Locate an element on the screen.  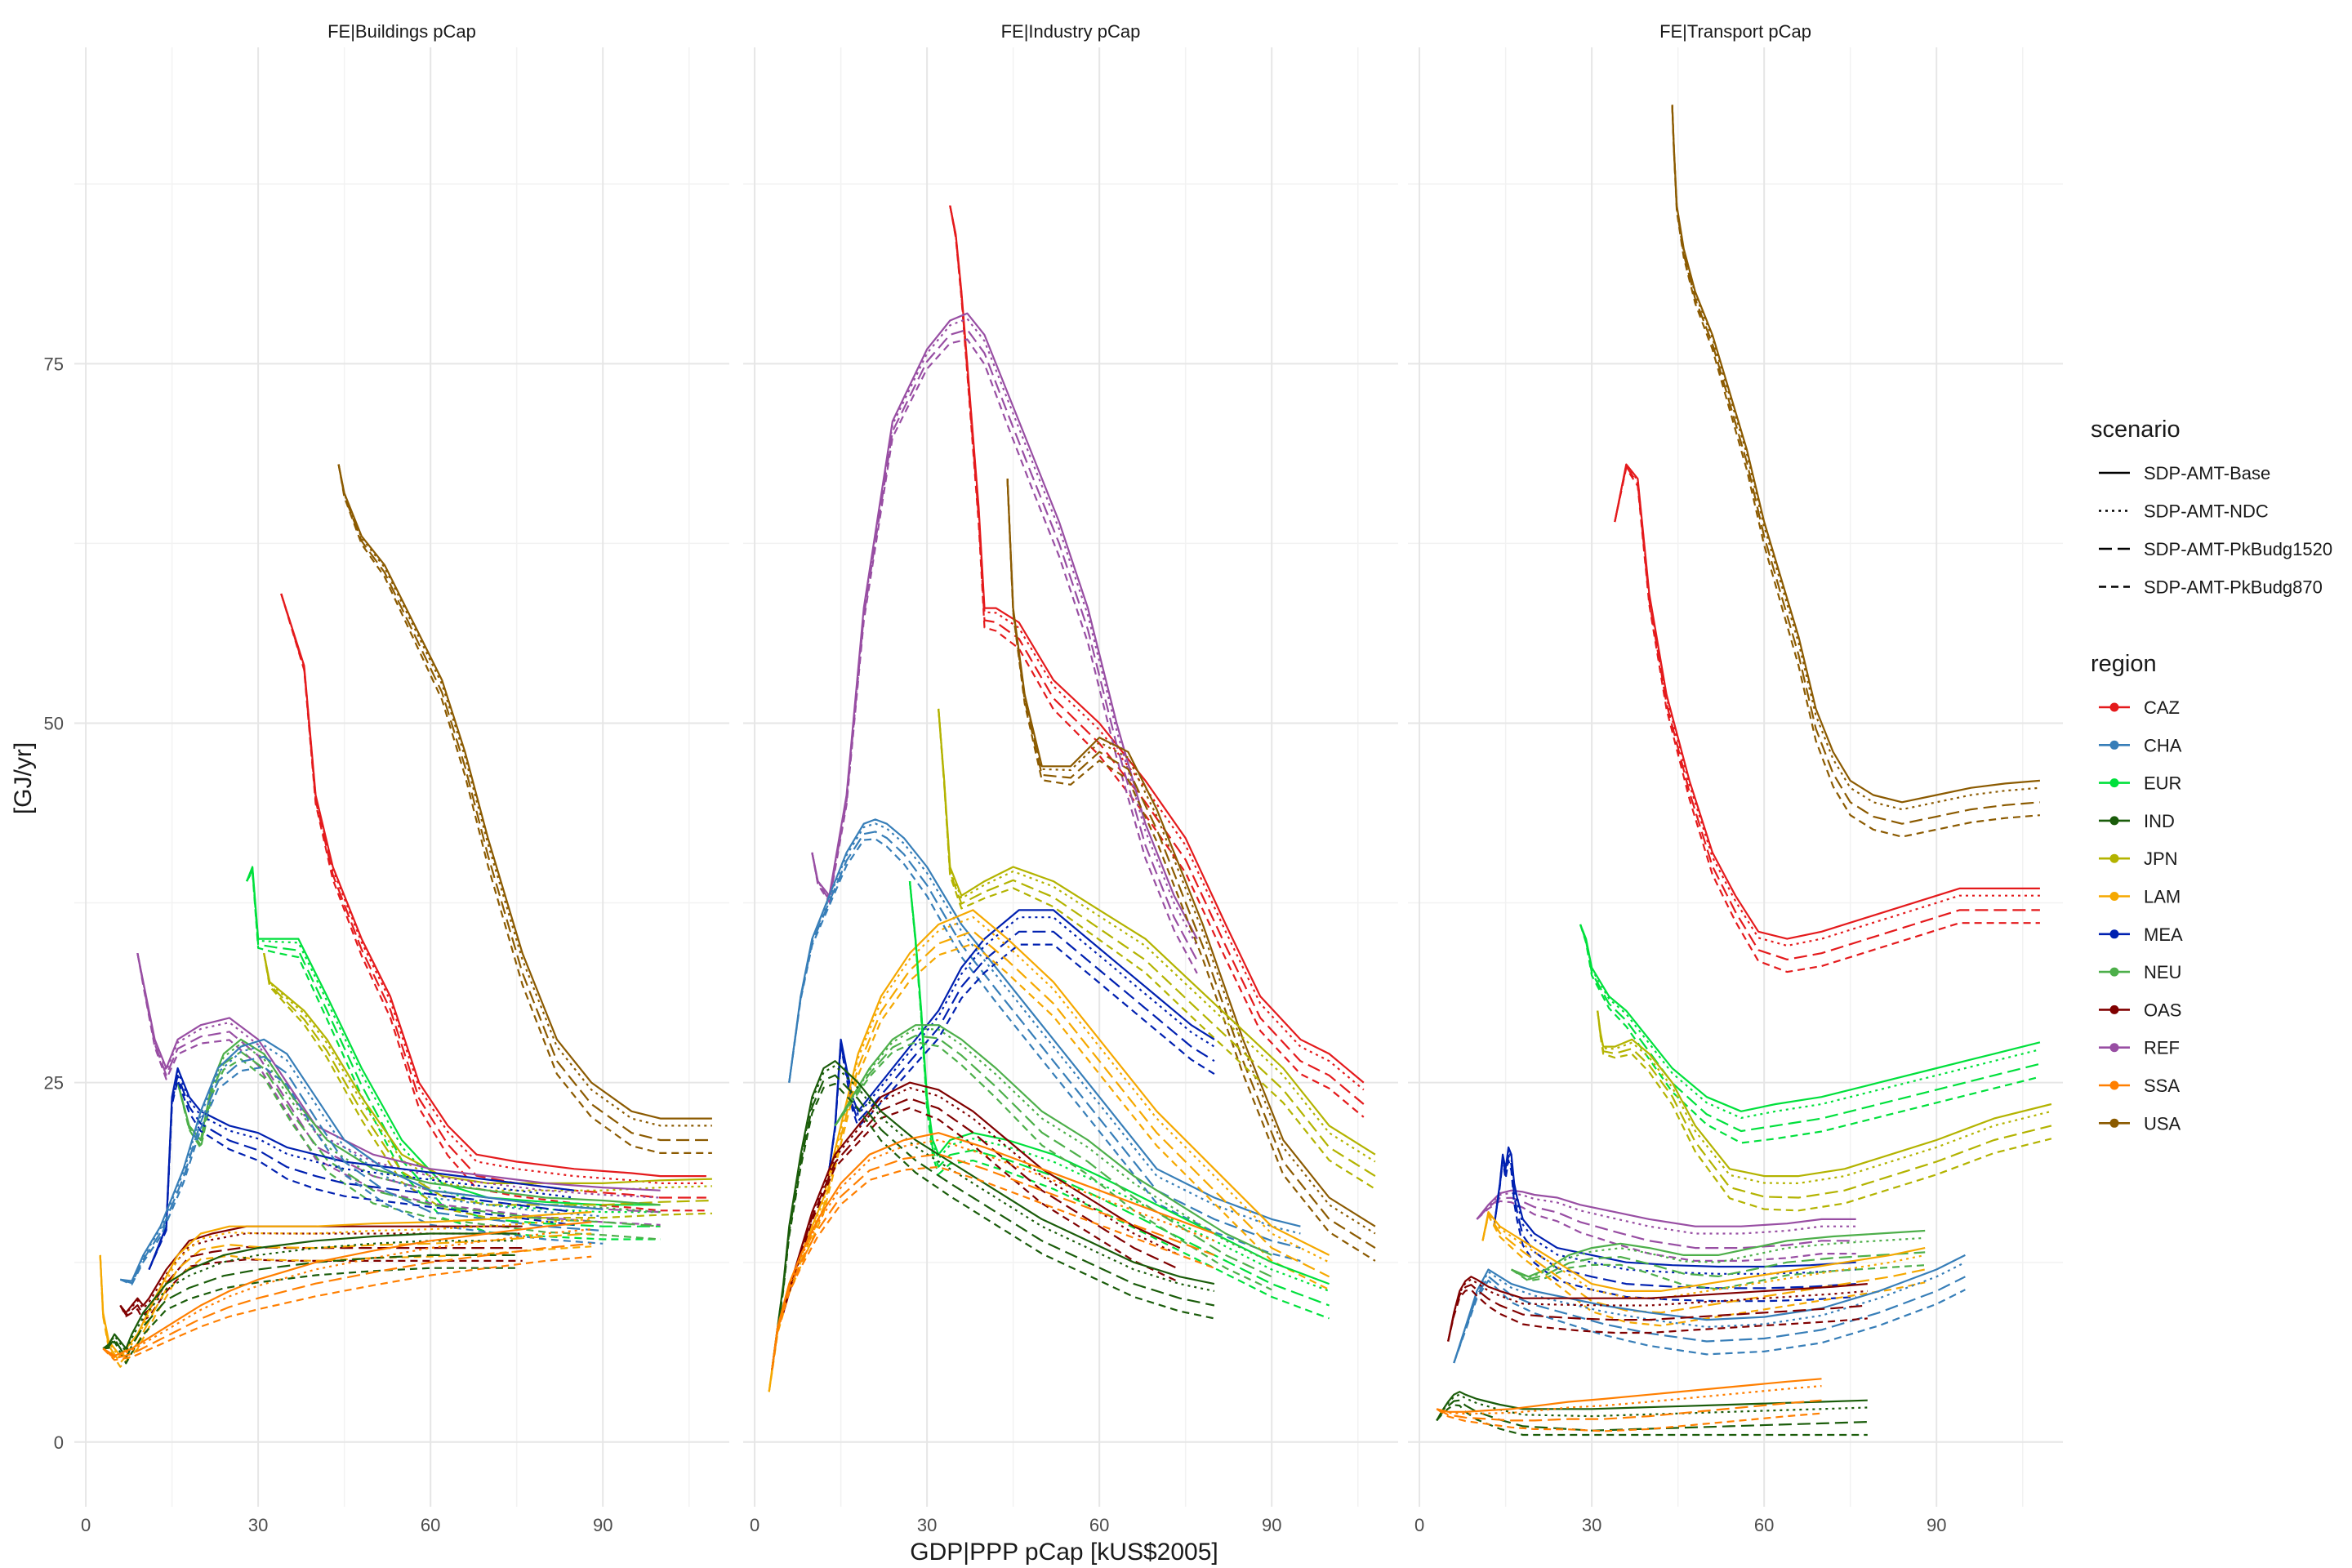
series-line-caz-sdp-amt-pkbudg870 is located at coordinates (493, 902).